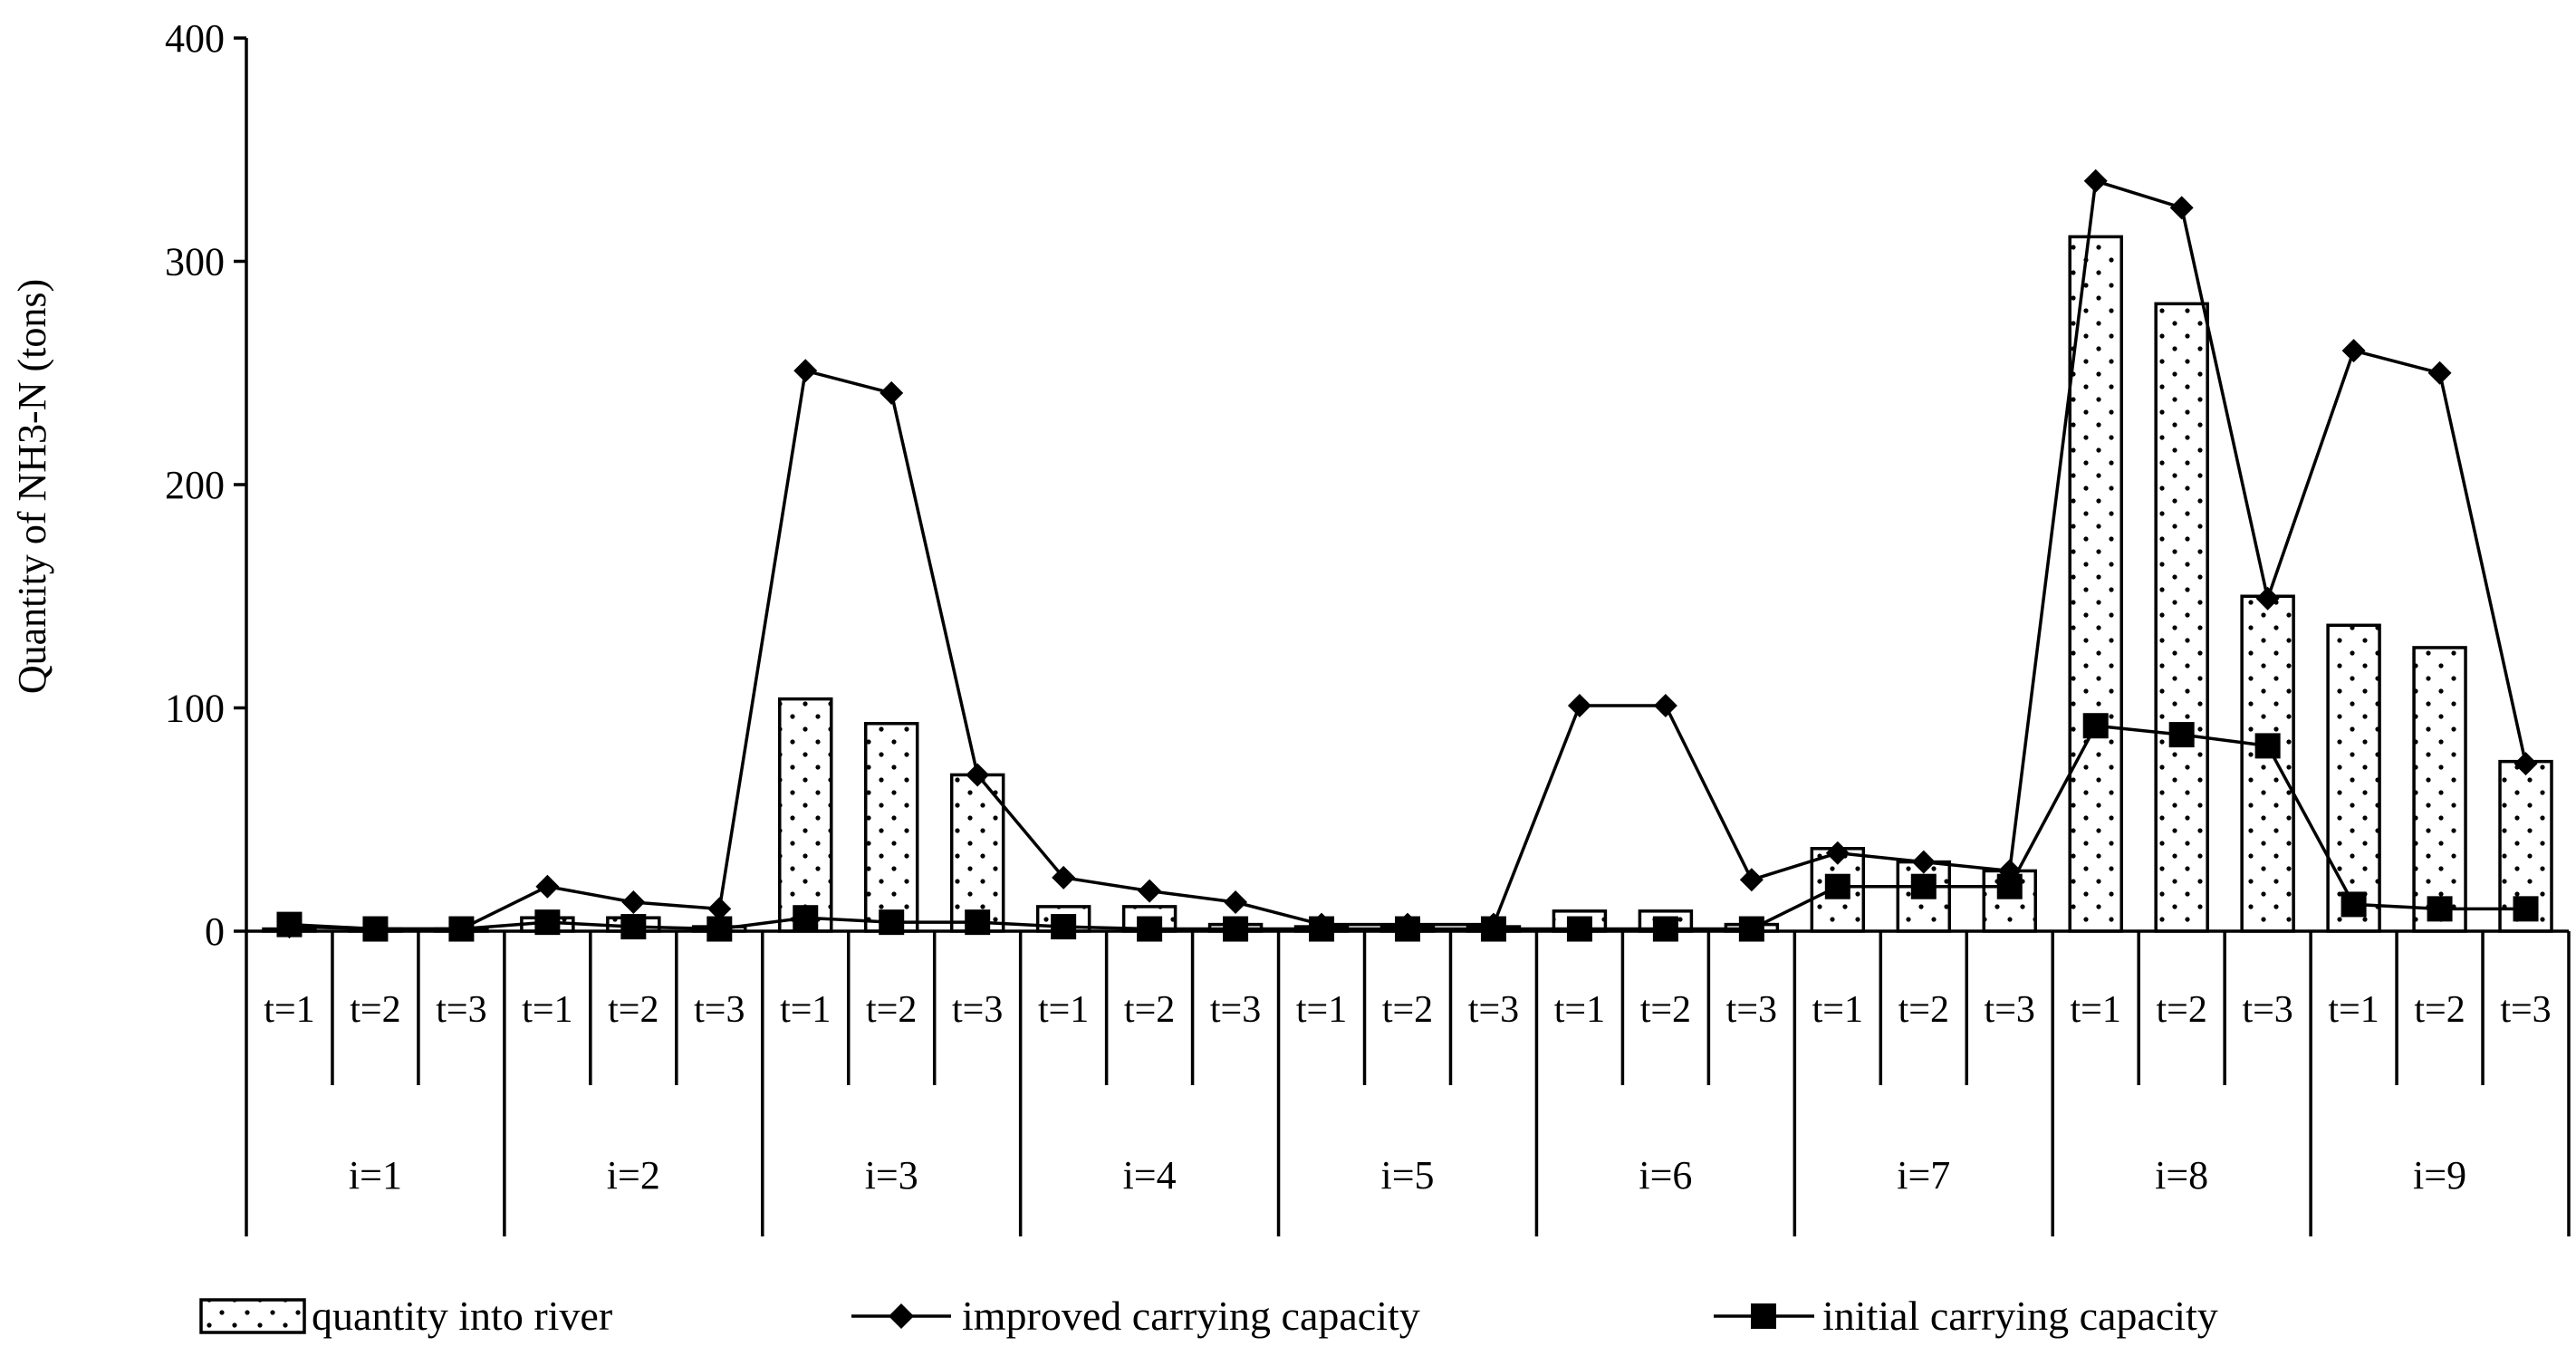  What do you see at coordinates (2020, 1316) in the screenshot?
I see `legend-label: initial carrying capacity` at bounding box center [2020, 1316].